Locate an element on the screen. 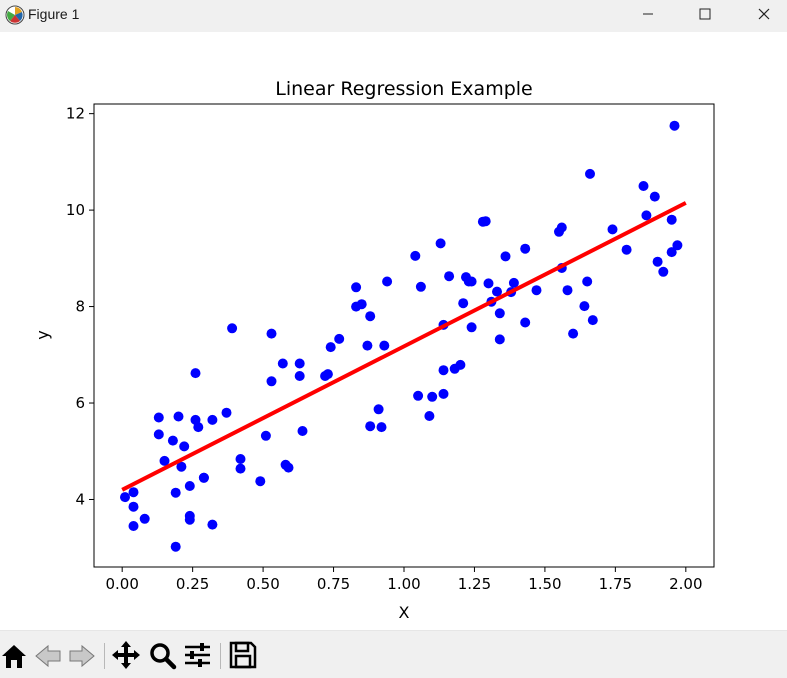 This screenshot has width=787, height=678. x-tick-label: 1.00 is located at coordinates (403, 584).